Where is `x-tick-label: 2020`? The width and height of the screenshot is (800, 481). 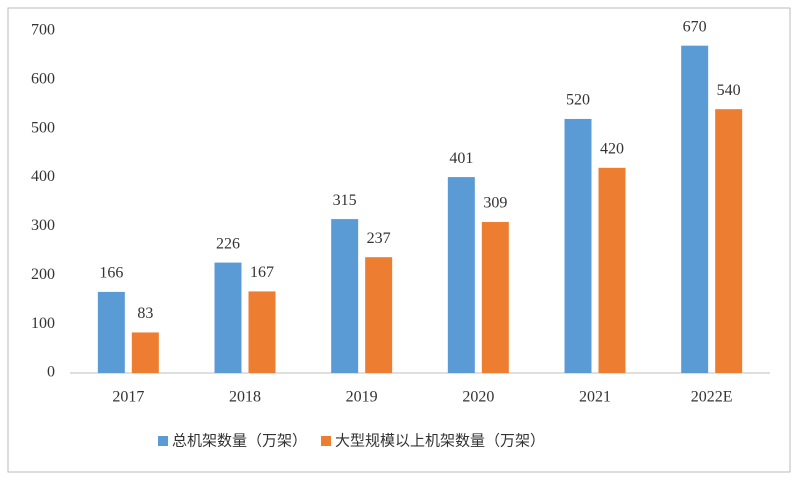
x-tick-label: 2020 is located at coordinates (478, 397).